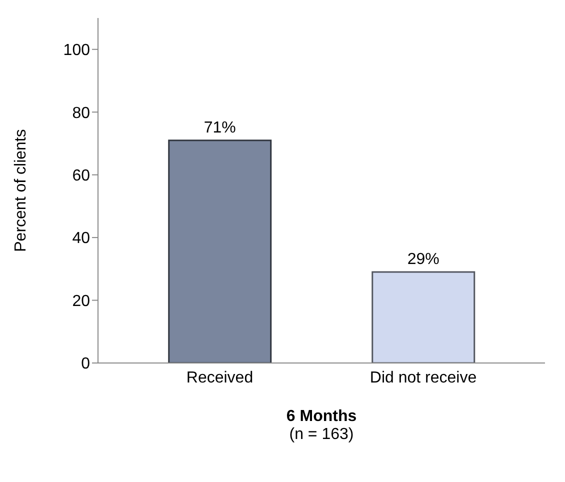  I want to click on y-tick-label: 0, so click(85, 364).